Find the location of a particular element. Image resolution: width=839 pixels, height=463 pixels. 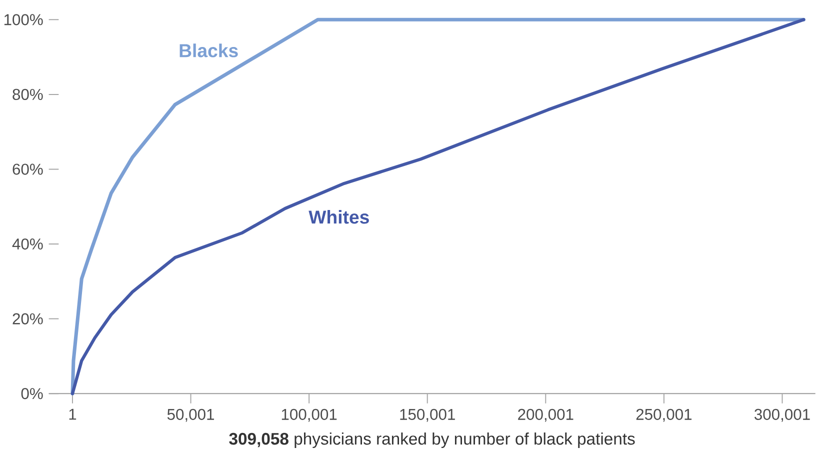

y-tick-label: 80% is located at coordinates (27, 94).